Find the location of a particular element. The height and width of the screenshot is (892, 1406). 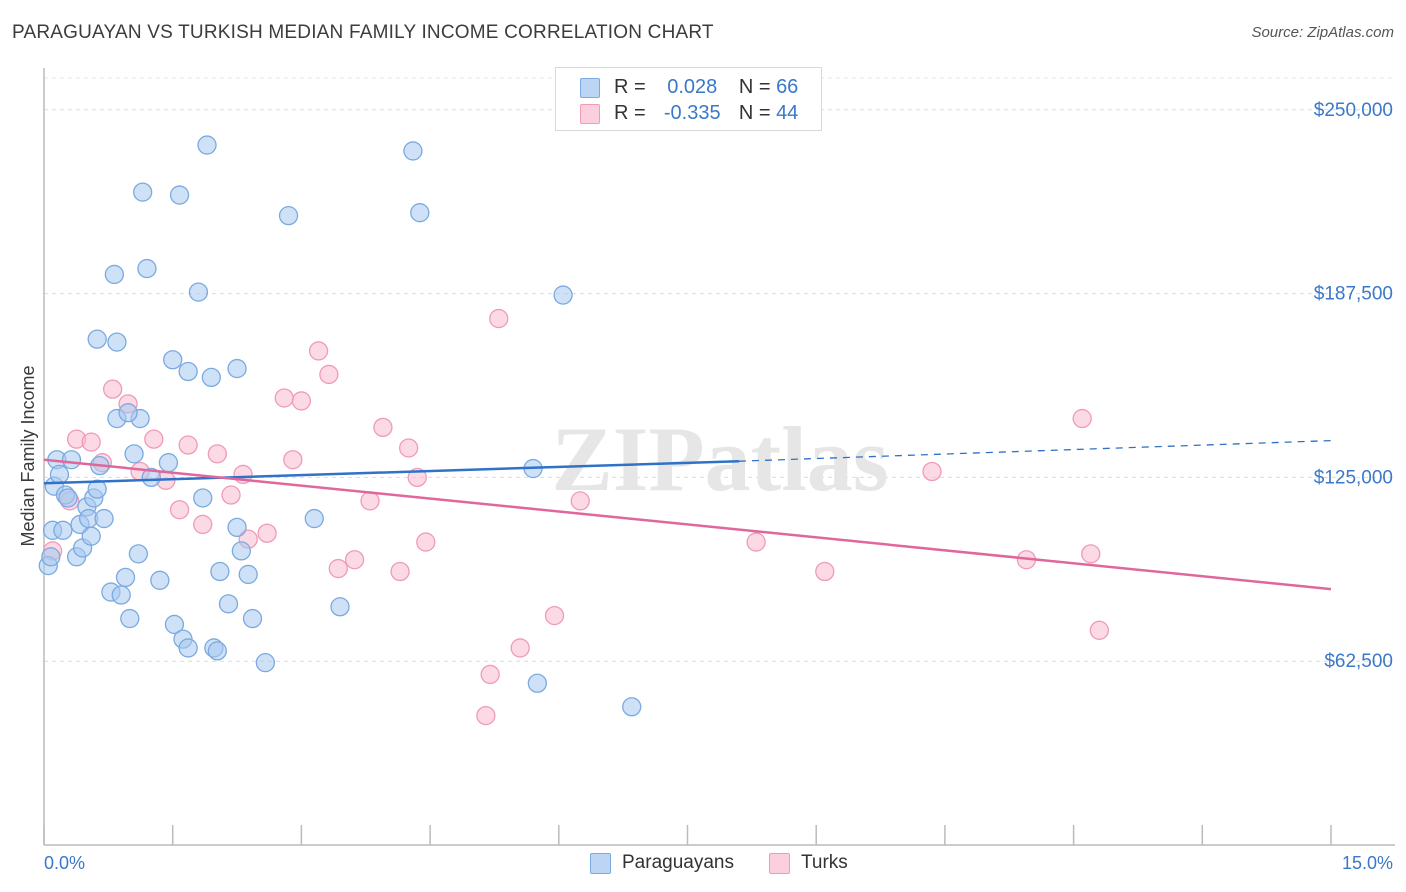

n-value: 66 is located at coordinates (787, 87).